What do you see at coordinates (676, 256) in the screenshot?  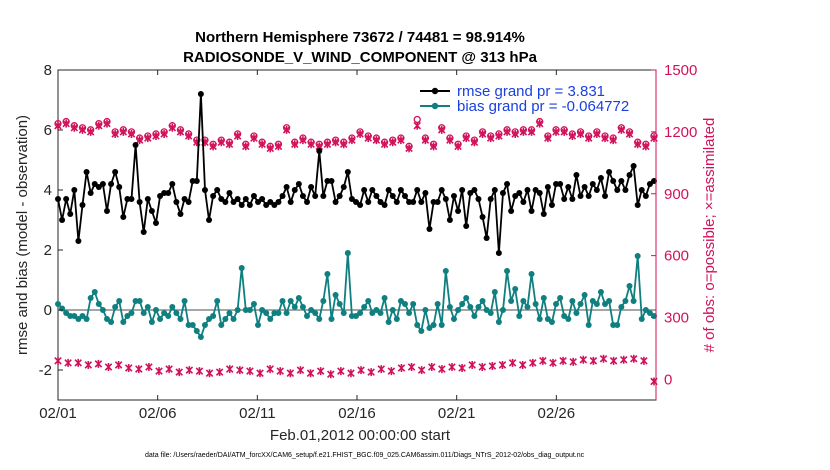 I see `y-right-tick-label: 600` at bounding box center [676, 256].